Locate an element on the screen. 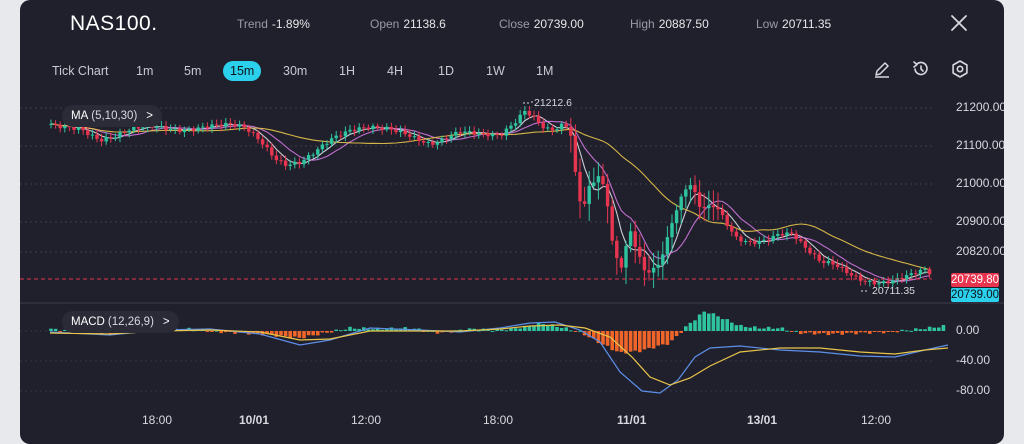 The height and width of the screenshot is (444, 1024). time-axis-label: 12:00 is located at coordinates (876, 420).